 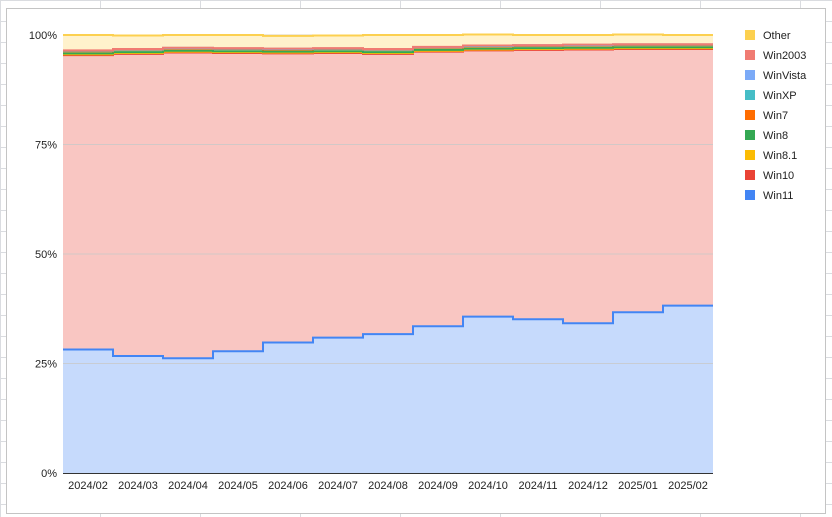 What do you see at coordinates (288, 486) in the screenshot?
I see `x-tick-label: 2024/06` at bounding box center [288, 486].